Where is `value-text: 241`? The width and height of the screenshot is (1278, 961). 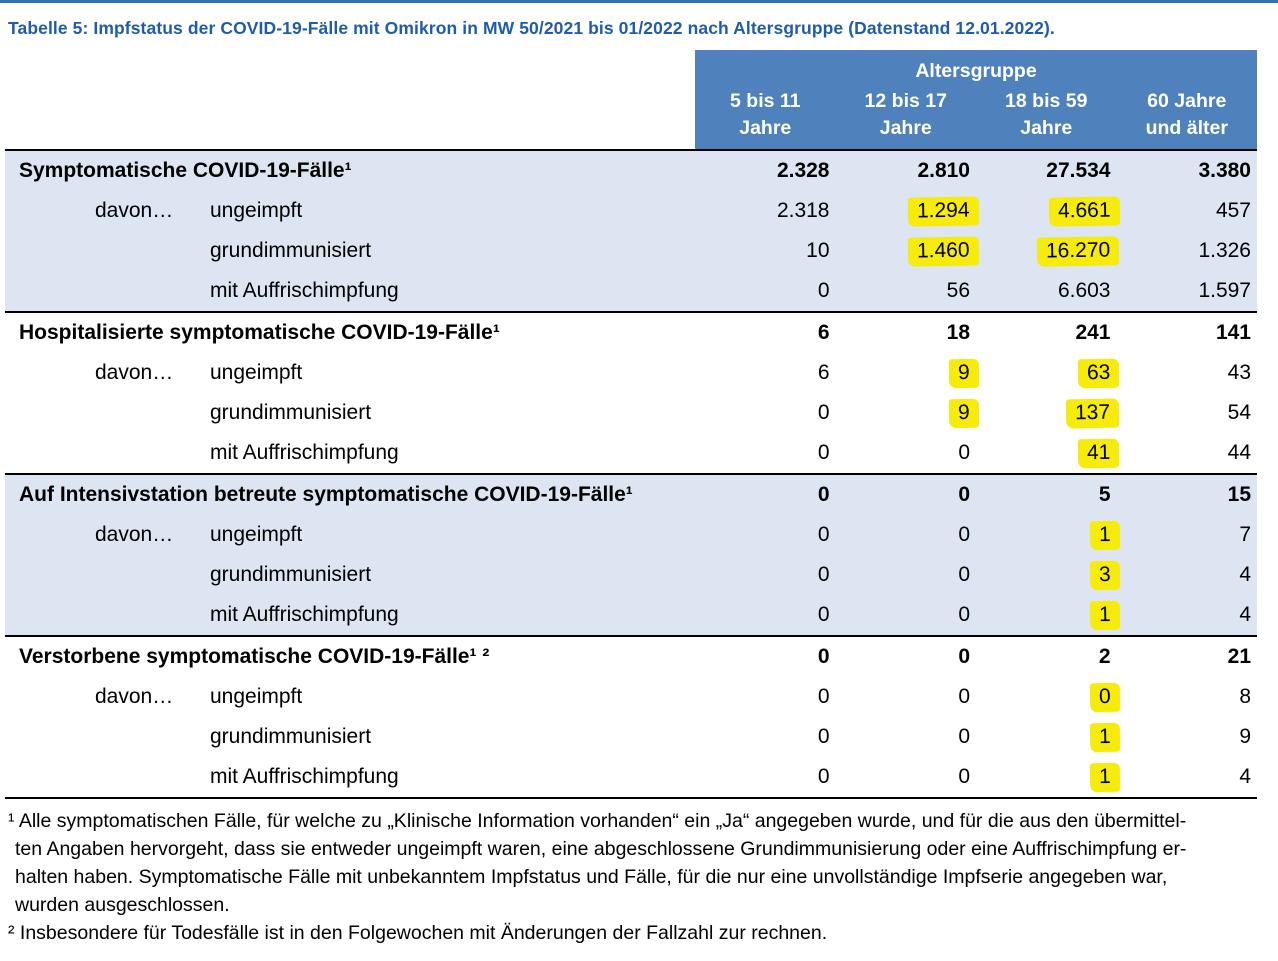
value-text: 241 is located at coordinates (1093, 332).